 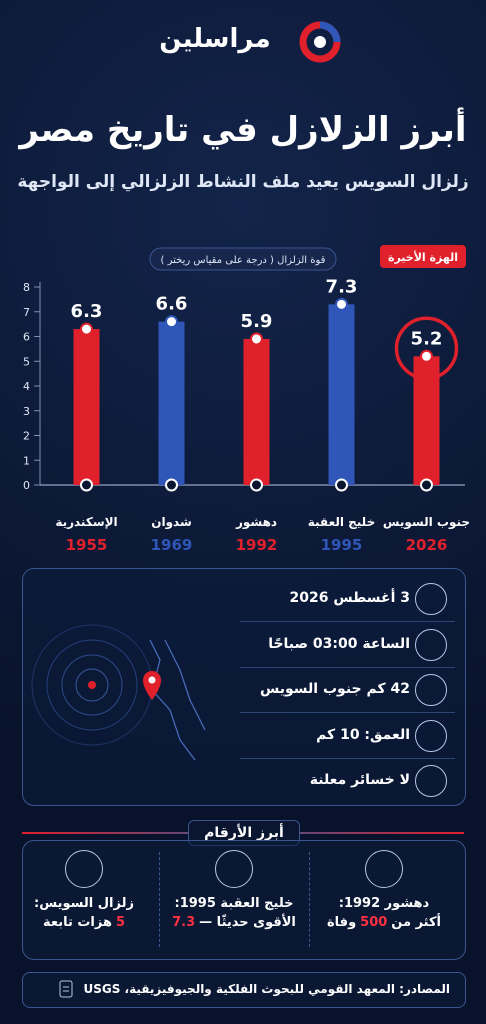 I want to click on axis-label-pill, so click(x=243, y=259).